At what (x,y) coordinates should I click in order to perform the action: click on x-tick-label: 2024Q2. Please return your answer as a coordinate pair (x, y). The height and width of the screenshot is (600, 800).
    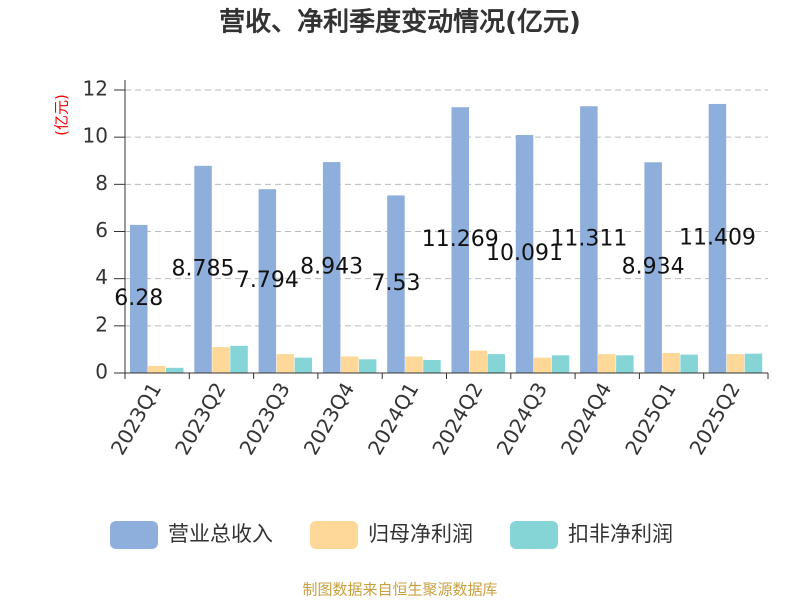
    Looking at the image, I should click on (457, 418).